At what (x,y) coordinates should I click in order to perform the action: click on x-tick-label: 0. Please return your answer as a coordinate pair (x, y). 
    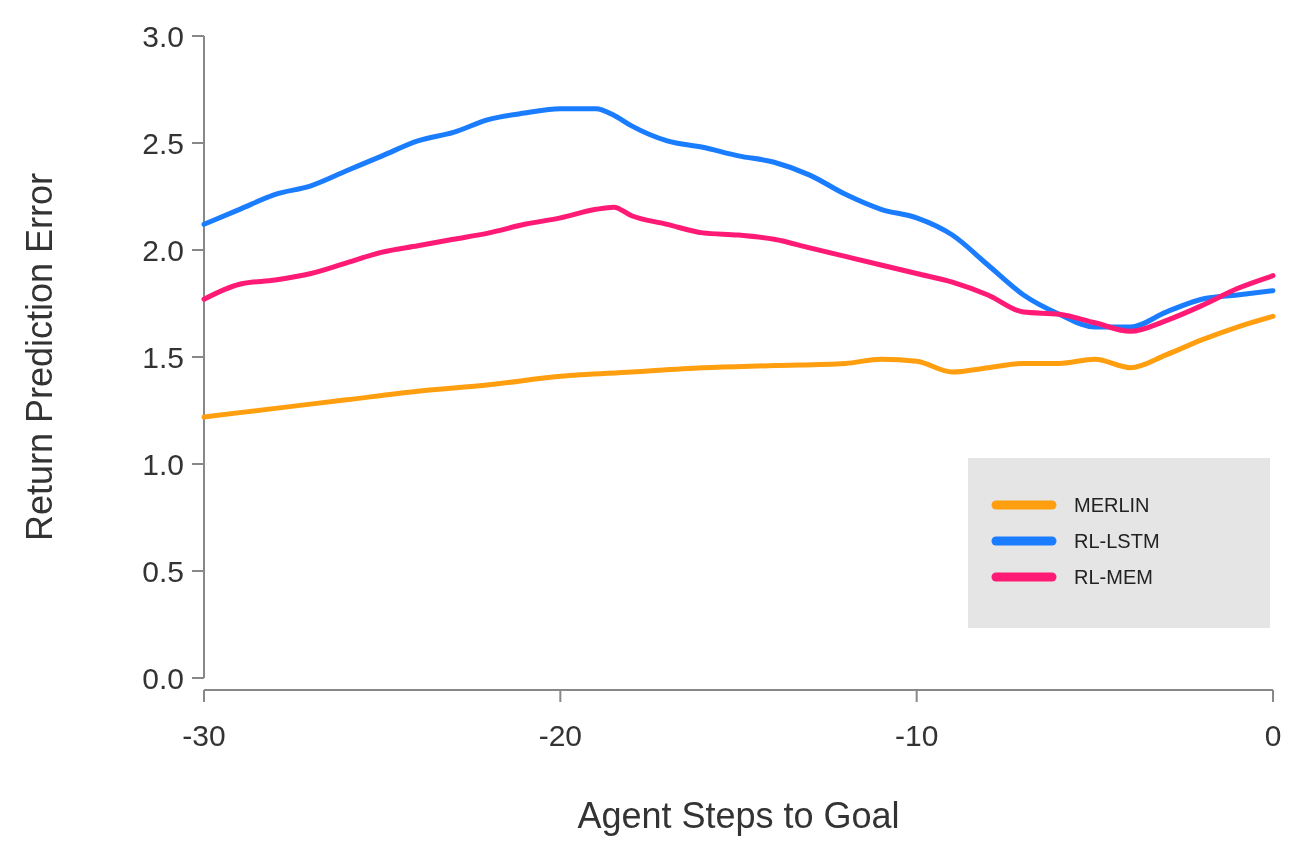
    Looking at the image, I should click on (1273, 735).